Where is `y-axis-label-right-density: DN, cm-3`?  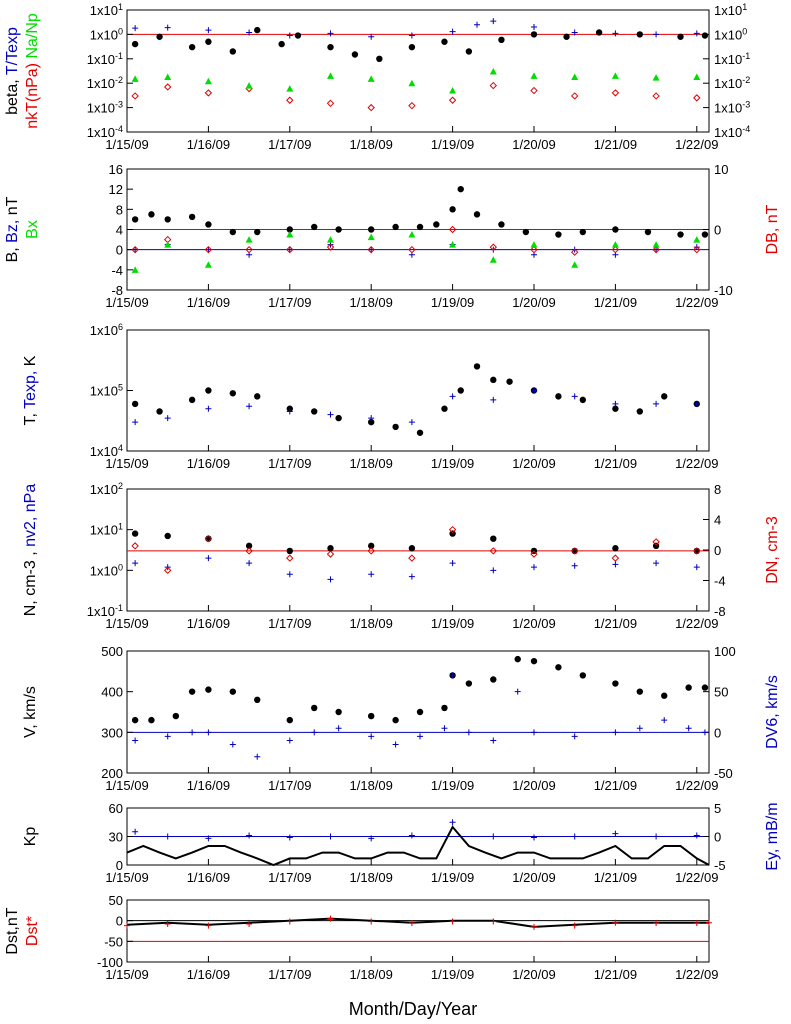
y-axis-label-right-density: DN, cm-3 is located at coordinates (772, 550).